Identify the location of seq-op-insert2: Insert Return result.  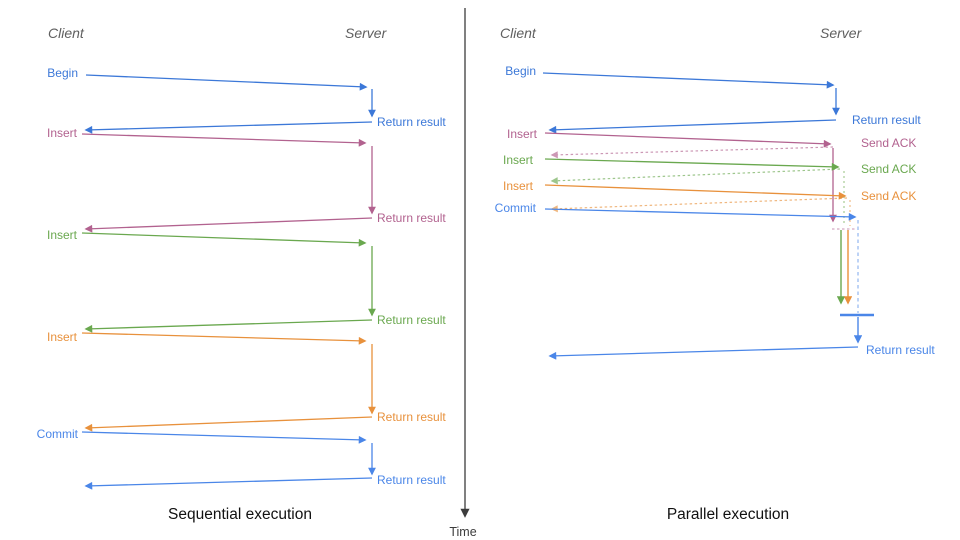
(246, 280).